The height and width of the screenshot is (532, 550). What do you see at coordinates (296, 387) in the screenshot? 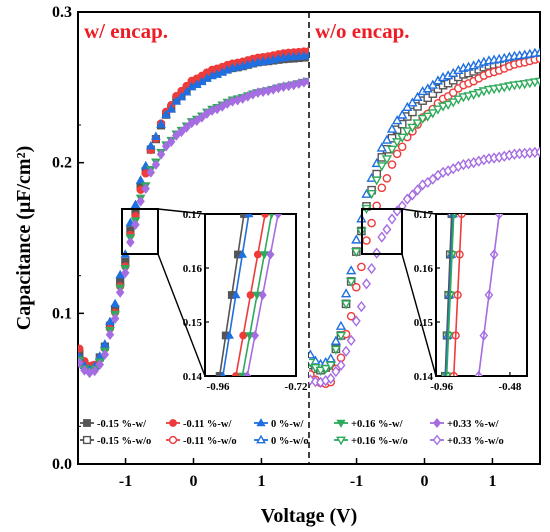
I see `inset-x-tick-label: -0.72` at bounding box center [296, 387].